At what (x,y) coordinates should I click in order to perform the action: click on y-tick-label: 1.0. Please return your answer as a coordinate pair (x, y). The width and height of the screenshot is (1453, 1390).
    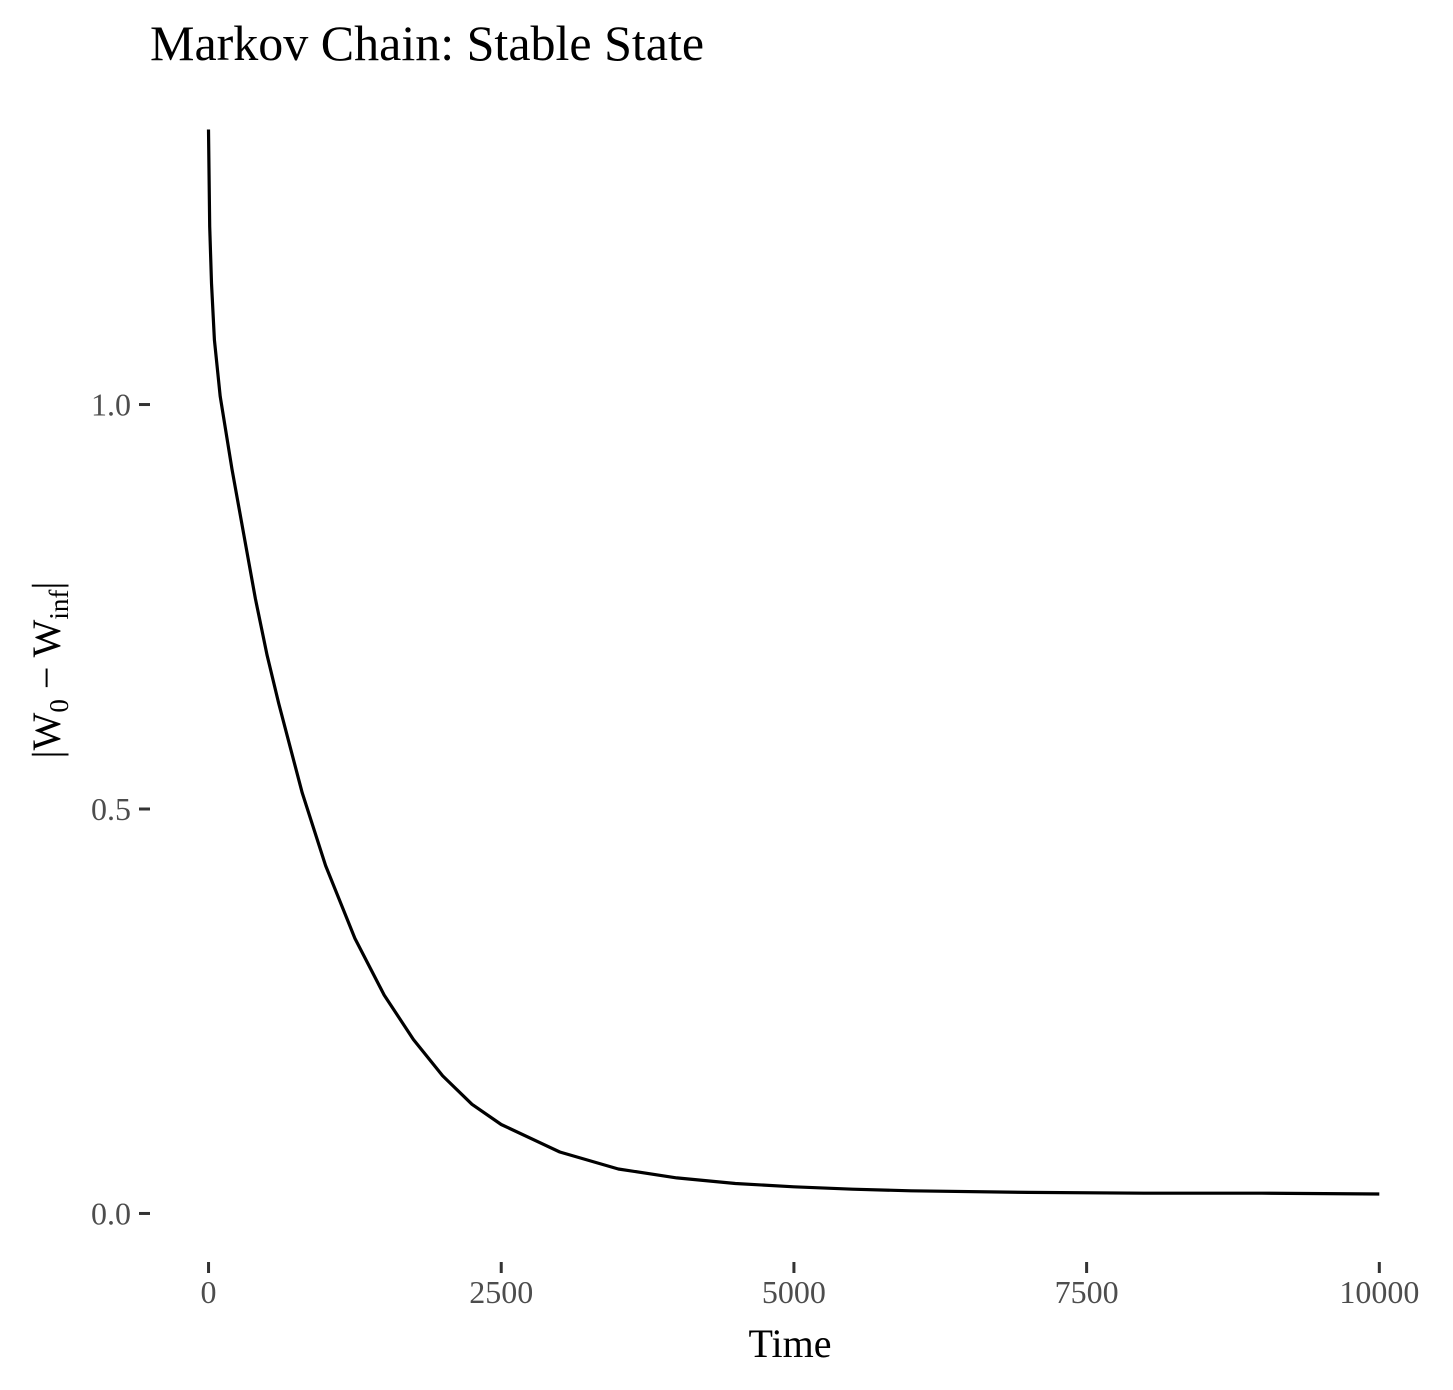
    Looking at the image, I should click on (111, 405).